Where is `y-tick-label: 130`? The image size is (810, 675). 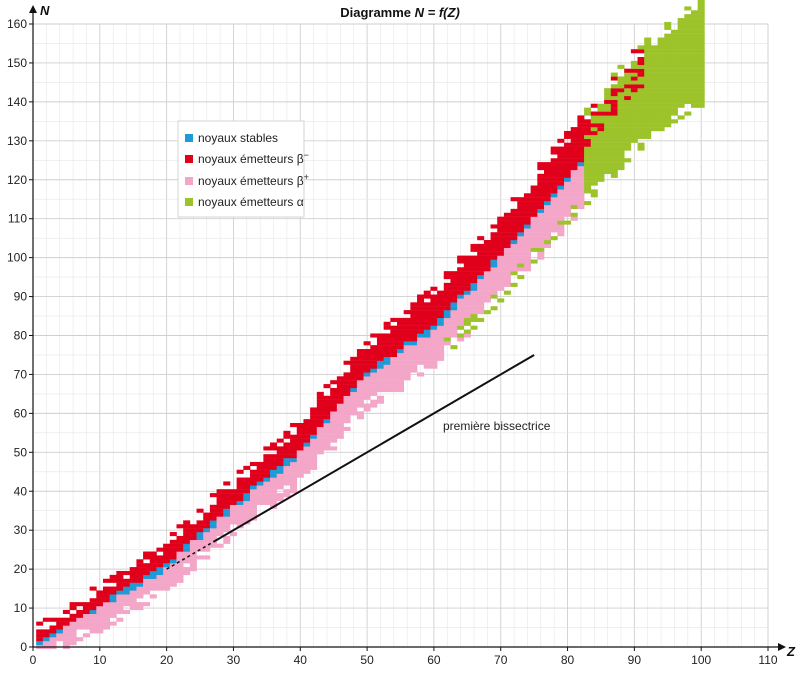 y-tick-label: 130 is located at coordinates (17, 141).